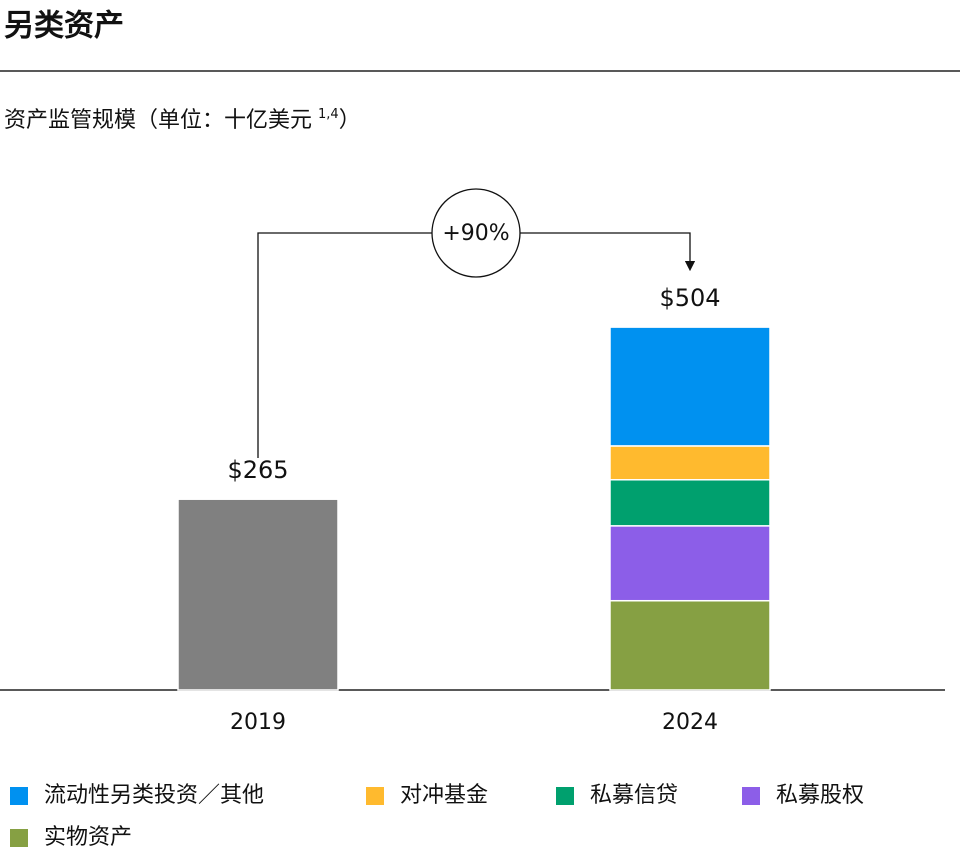 The image size is (960, 856). Describe the element at coordinates (258, 722) in the screenshot. I see `x-tick-label: 2019` at that location.